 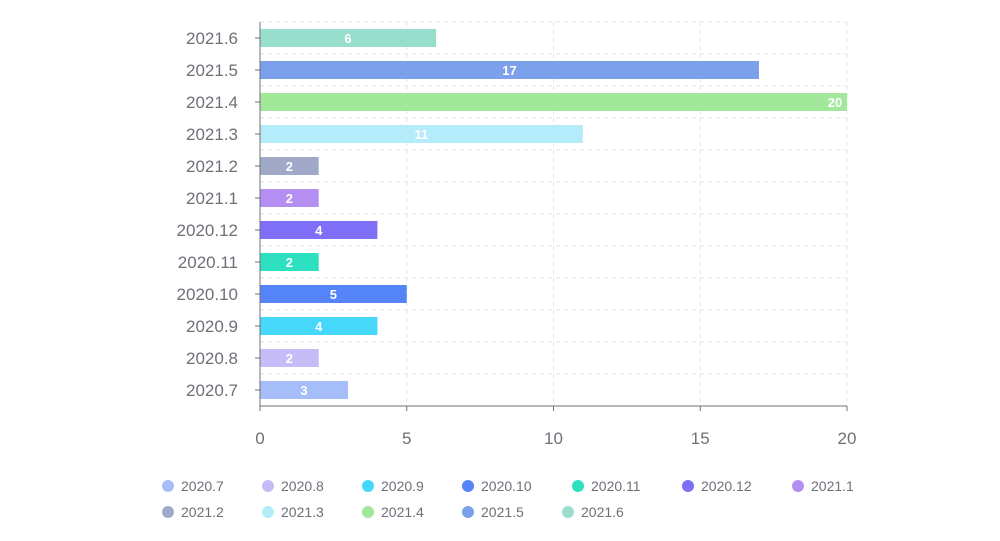 What do you see at coordinates (212, 38) in the screenshot?
I see `y-tick-label: 2021.6` at bounding box center [212, 38].